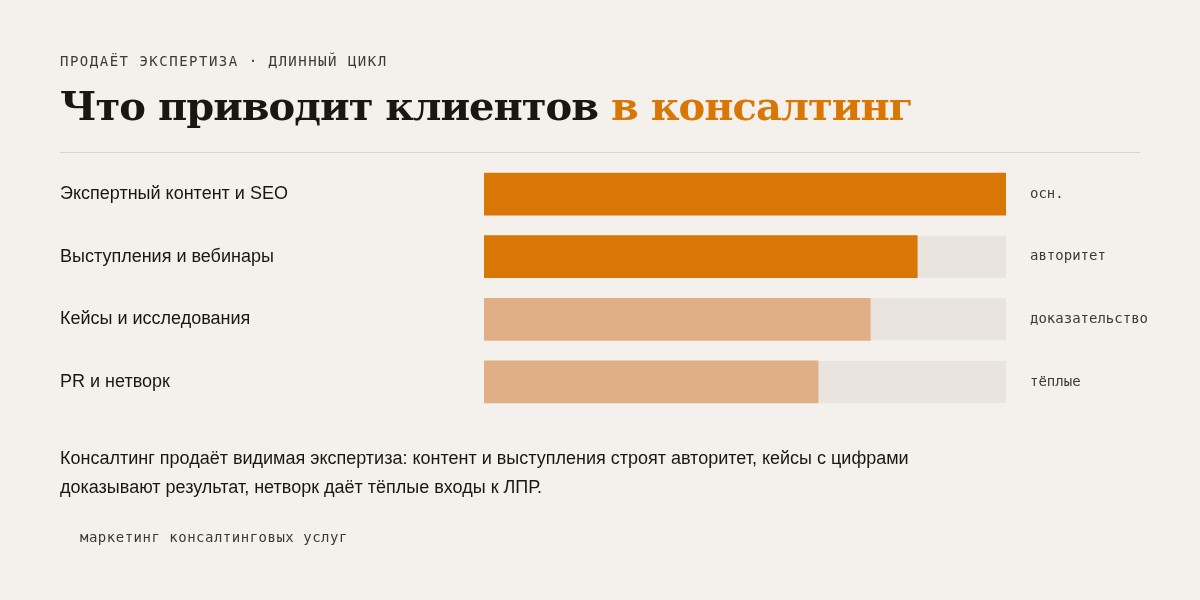 The image size is (1200, 600). Describe the element at coordinates (1068, 255) in the screenshot. I see `text: авторитет` at that location.